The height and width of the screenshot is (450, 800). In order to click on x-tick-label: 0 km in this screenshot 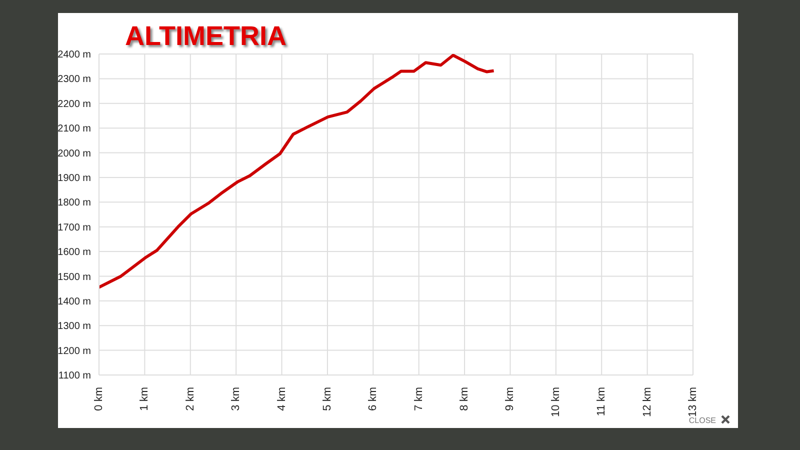, I will do `click(99, 399)`.